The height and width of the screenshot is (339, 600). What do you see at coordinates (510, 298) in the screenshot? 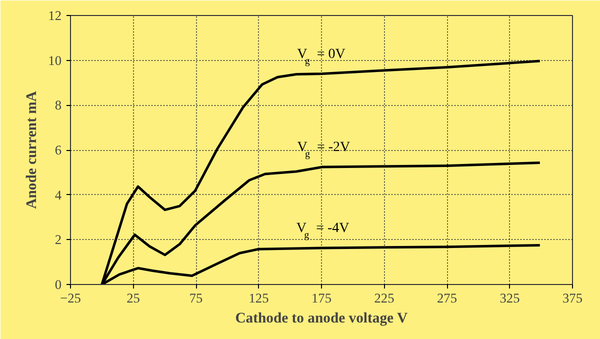
I see `x-tick-label: 325` at bounding box center [510, 298].